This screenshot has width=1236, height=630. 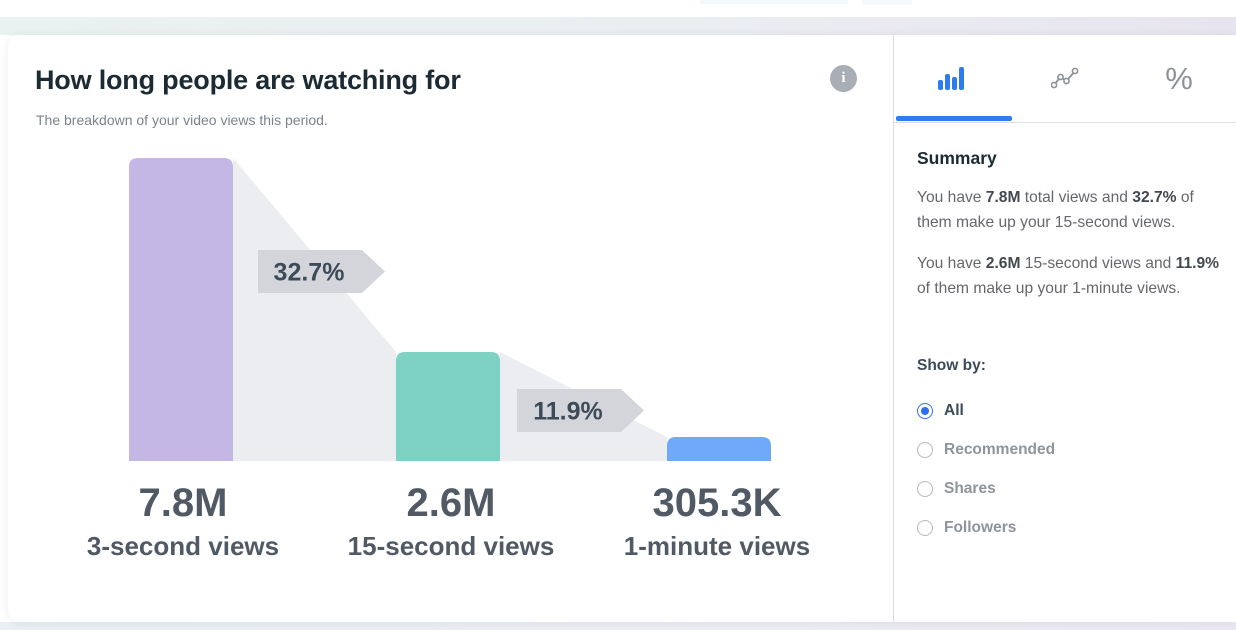 I want to click on summary-text: of them make up your 1-minute views., so click(x=1049, y=288).